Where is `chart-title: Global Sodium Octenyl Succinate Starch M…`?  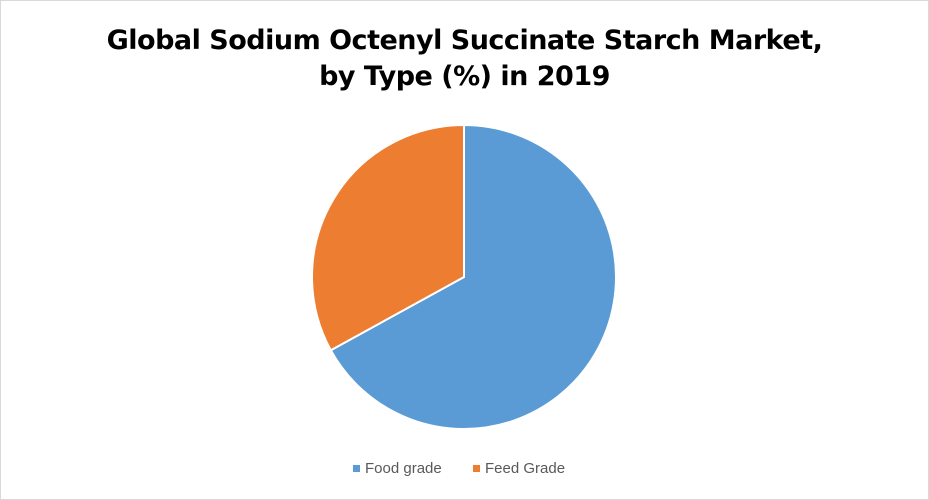
chart-title: Global Sodium Octenyl Succinate Starch M… is located at coordinates (464, 58).